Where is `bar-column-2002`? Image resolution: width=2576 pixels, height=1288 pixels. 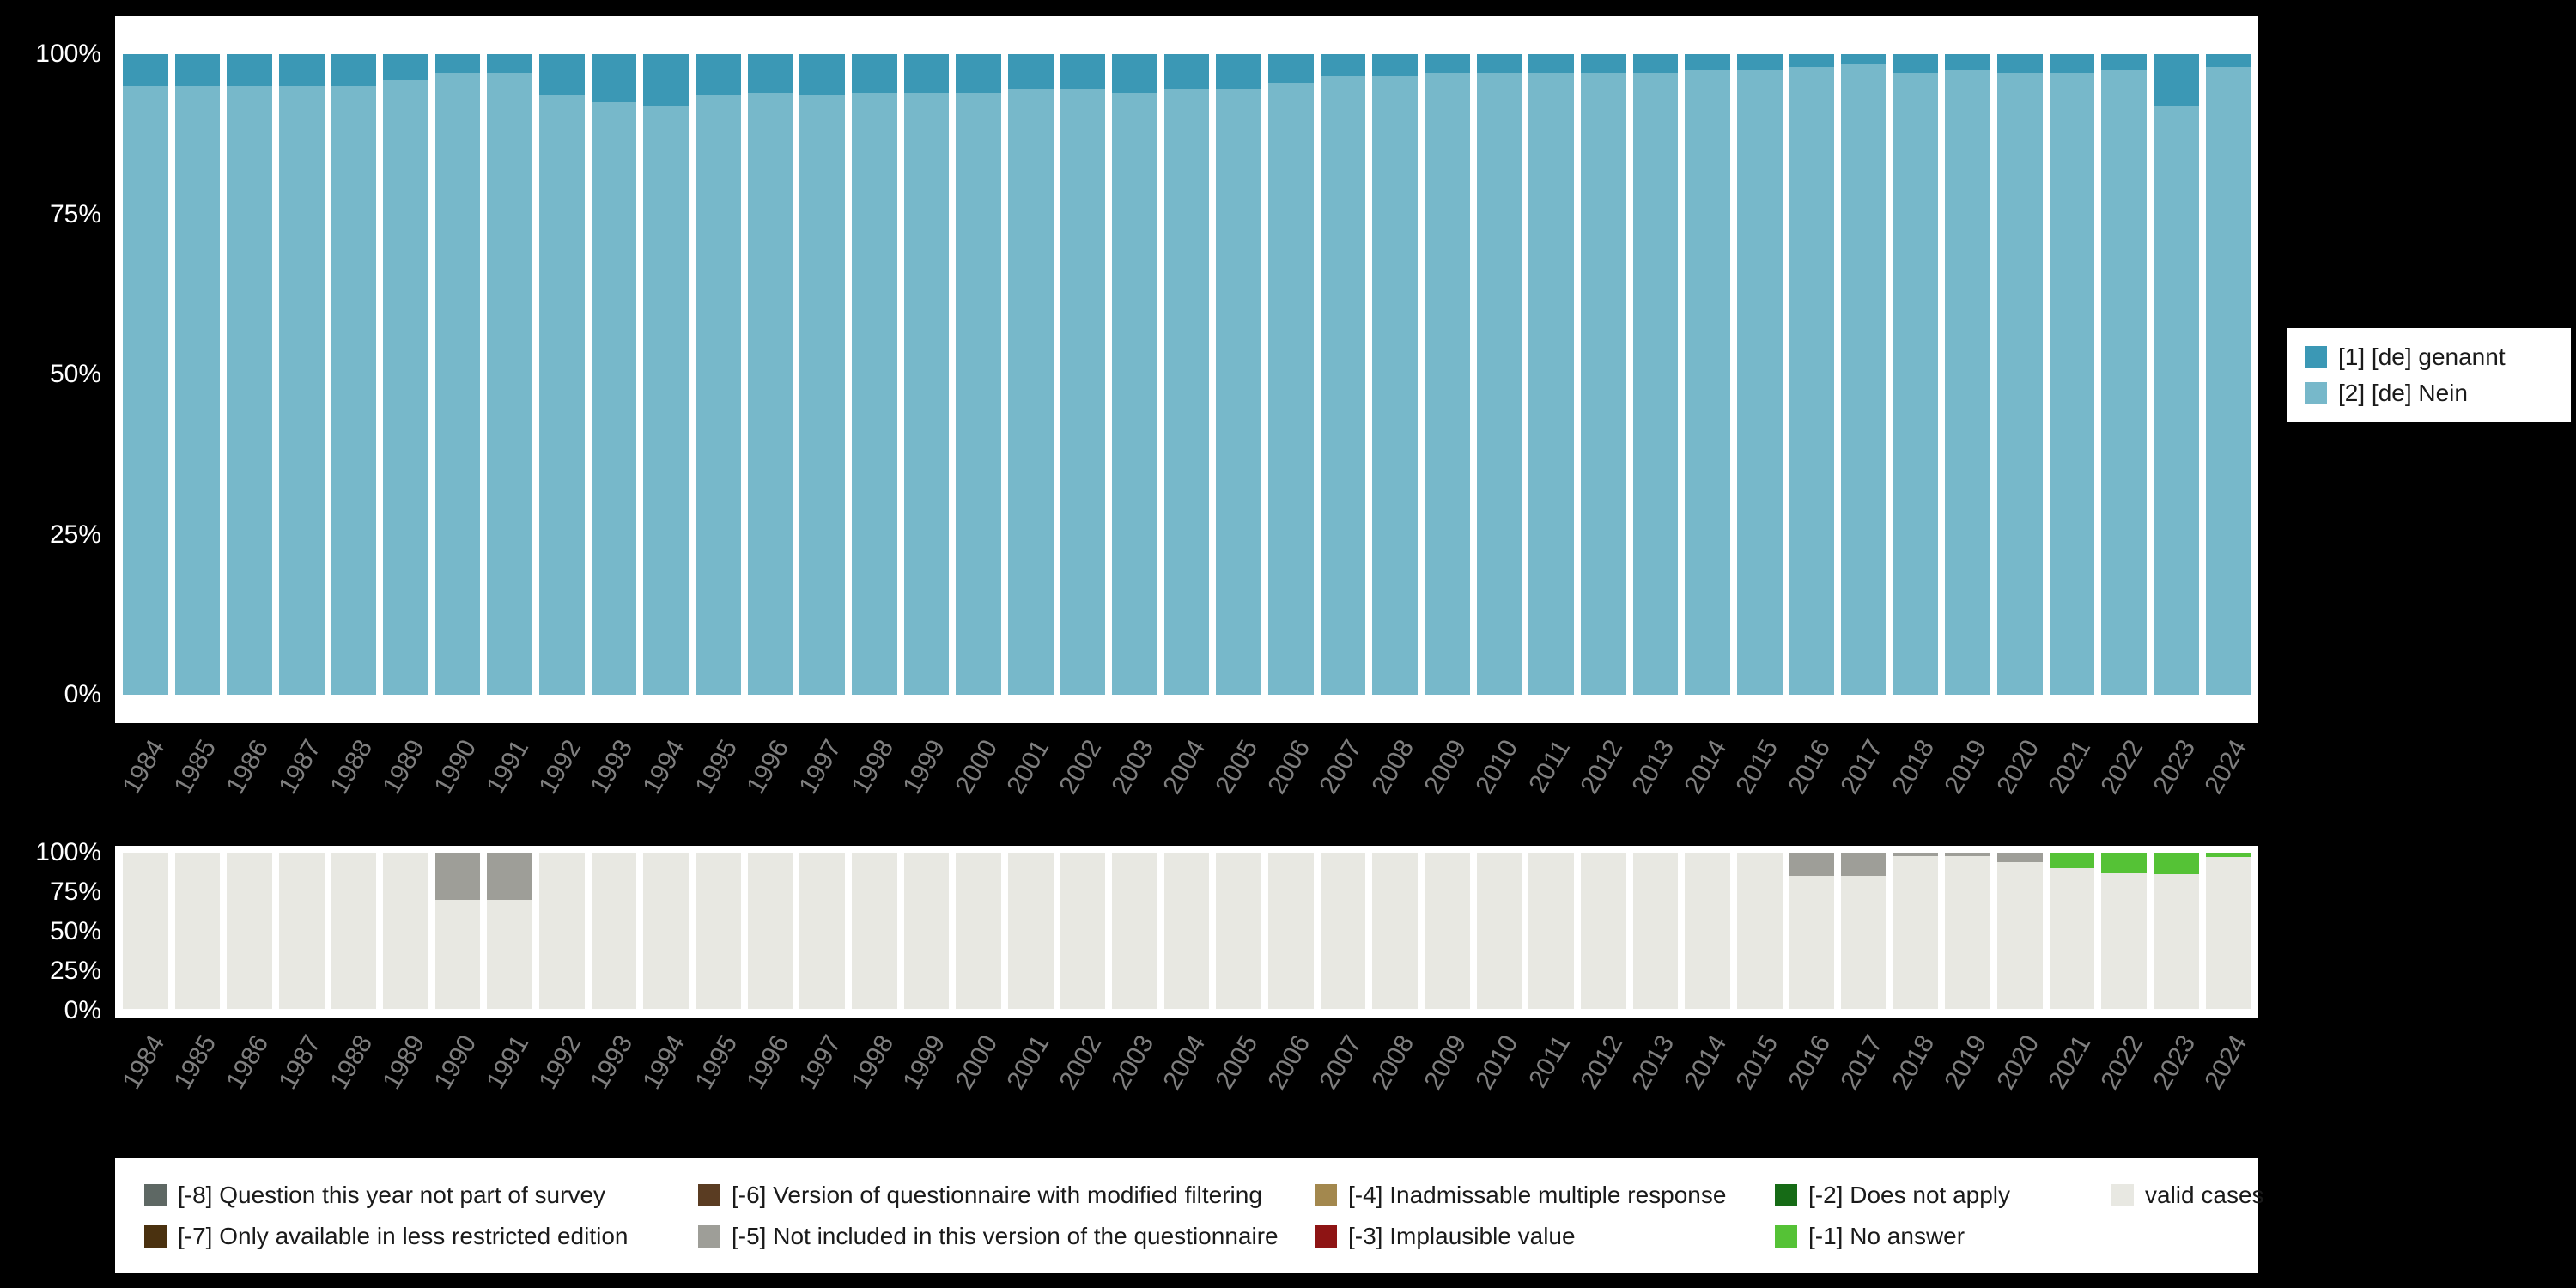 bar-column-2002 is located at coordinates (1083, 375).